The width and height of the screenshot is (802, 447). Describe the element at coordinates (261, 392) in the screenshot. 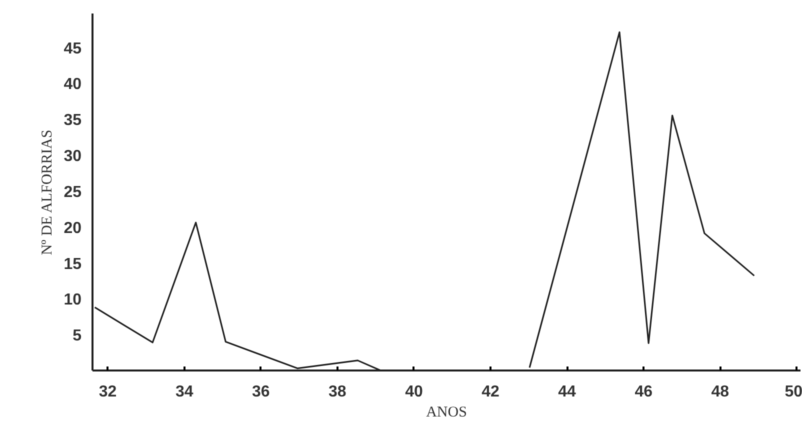

I see `x-tick-label: 36` at that location.